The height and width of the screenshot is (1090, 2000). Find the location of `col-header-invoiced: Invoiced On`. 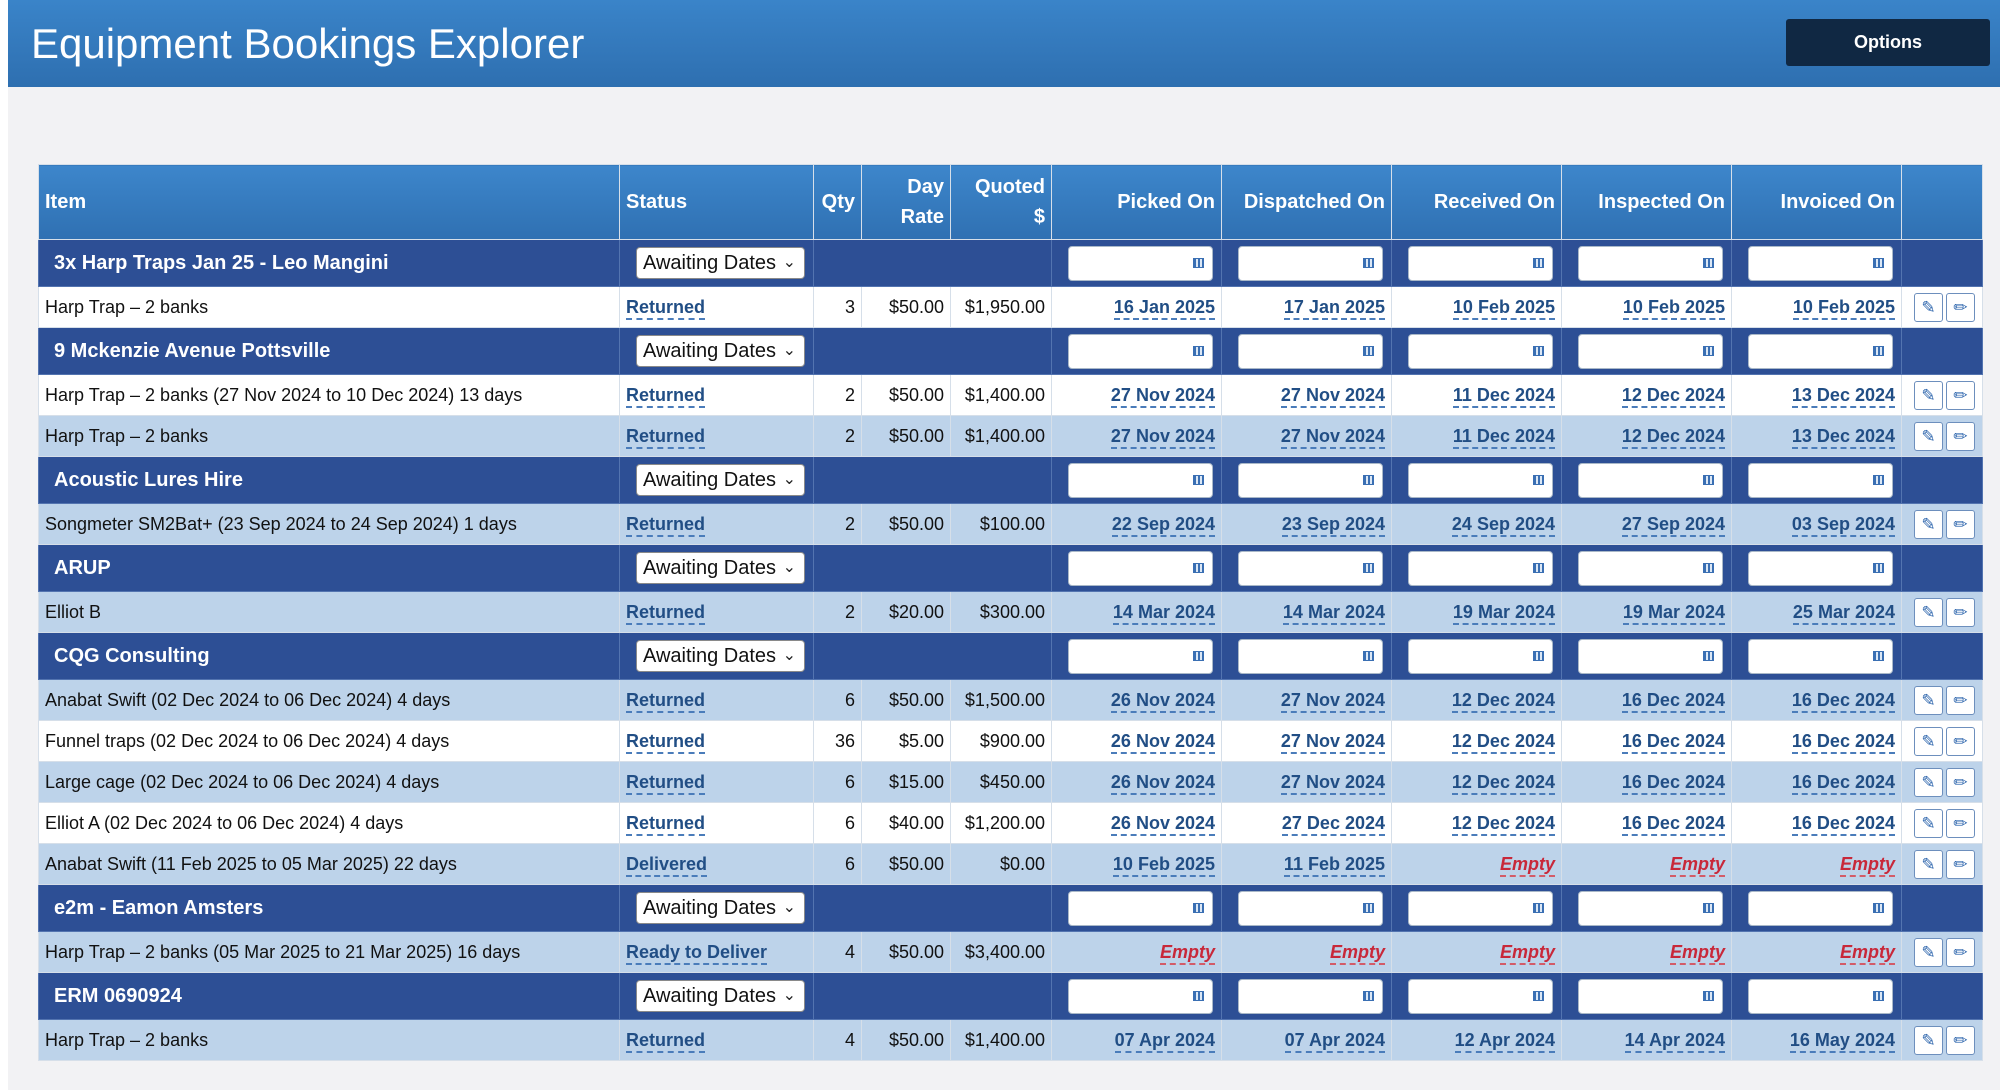

col-header-invoiced: Invoiced On is located at coordinates (1816, 202).